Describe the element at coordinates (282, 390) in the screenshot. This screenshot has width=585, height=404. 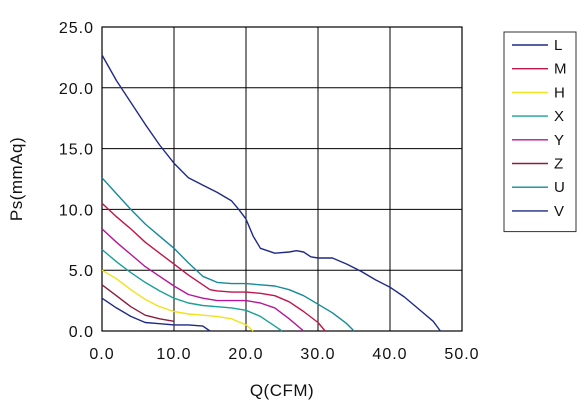
I see `x-axis-title: Q(CFM)` at that location.